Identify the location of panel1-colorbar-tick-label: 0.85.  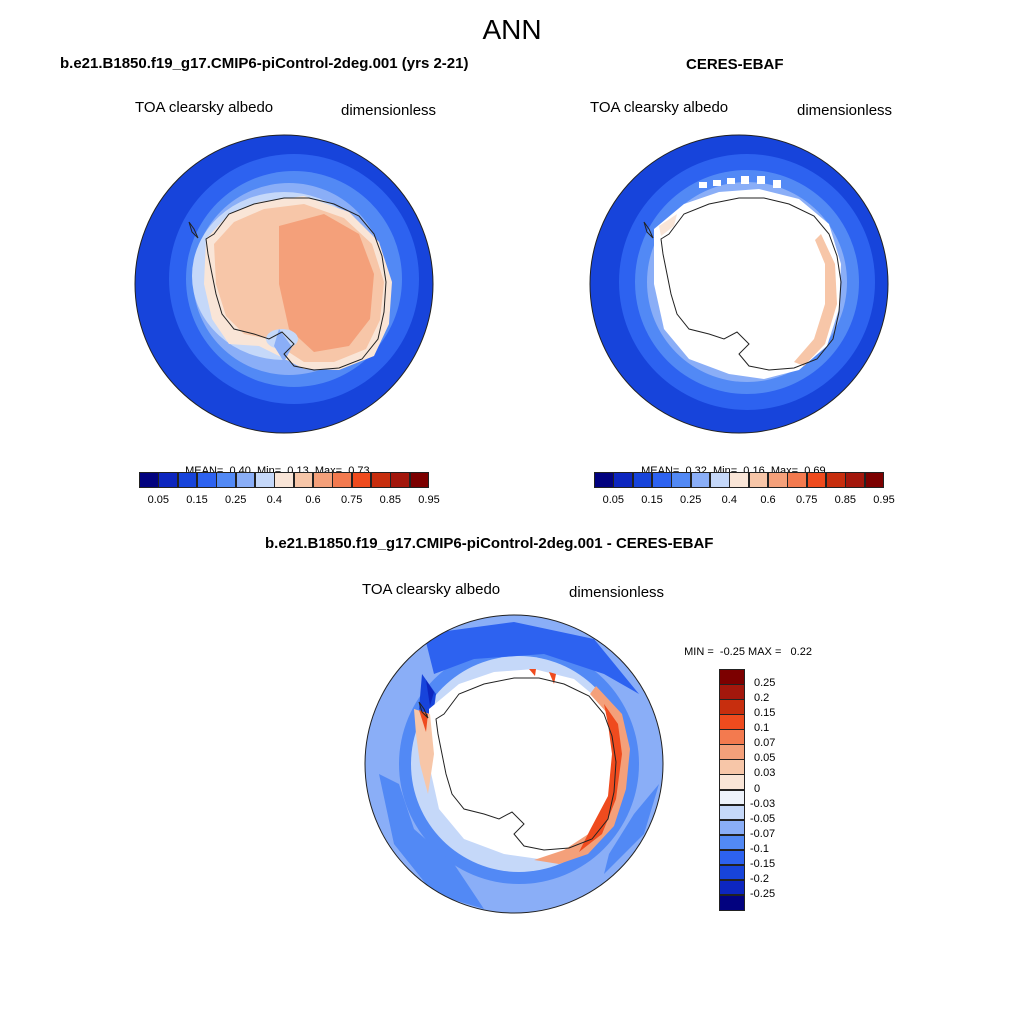
(390, 500).